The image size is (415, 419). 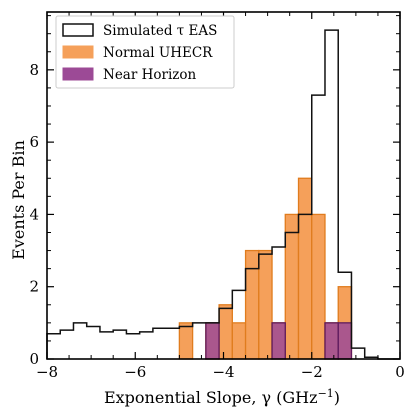 I want to click on x-tick-label: 0, so click(x=400, y=372).